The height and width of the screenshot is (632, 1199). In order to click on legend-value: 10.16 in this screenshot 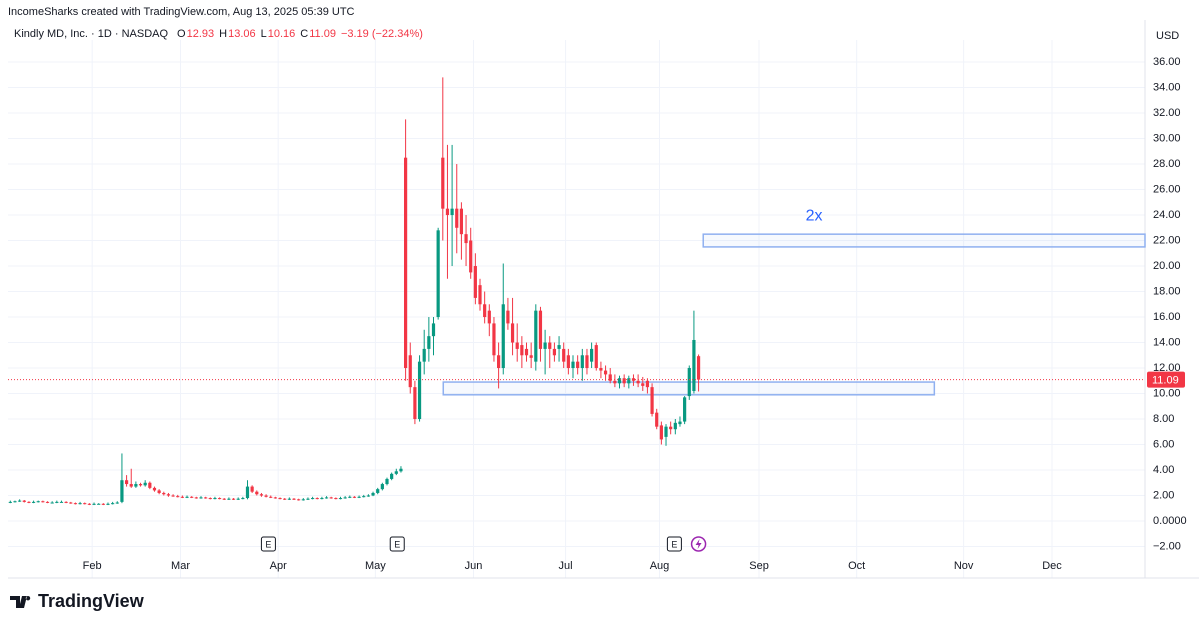, I will do `click(282, 34)`.